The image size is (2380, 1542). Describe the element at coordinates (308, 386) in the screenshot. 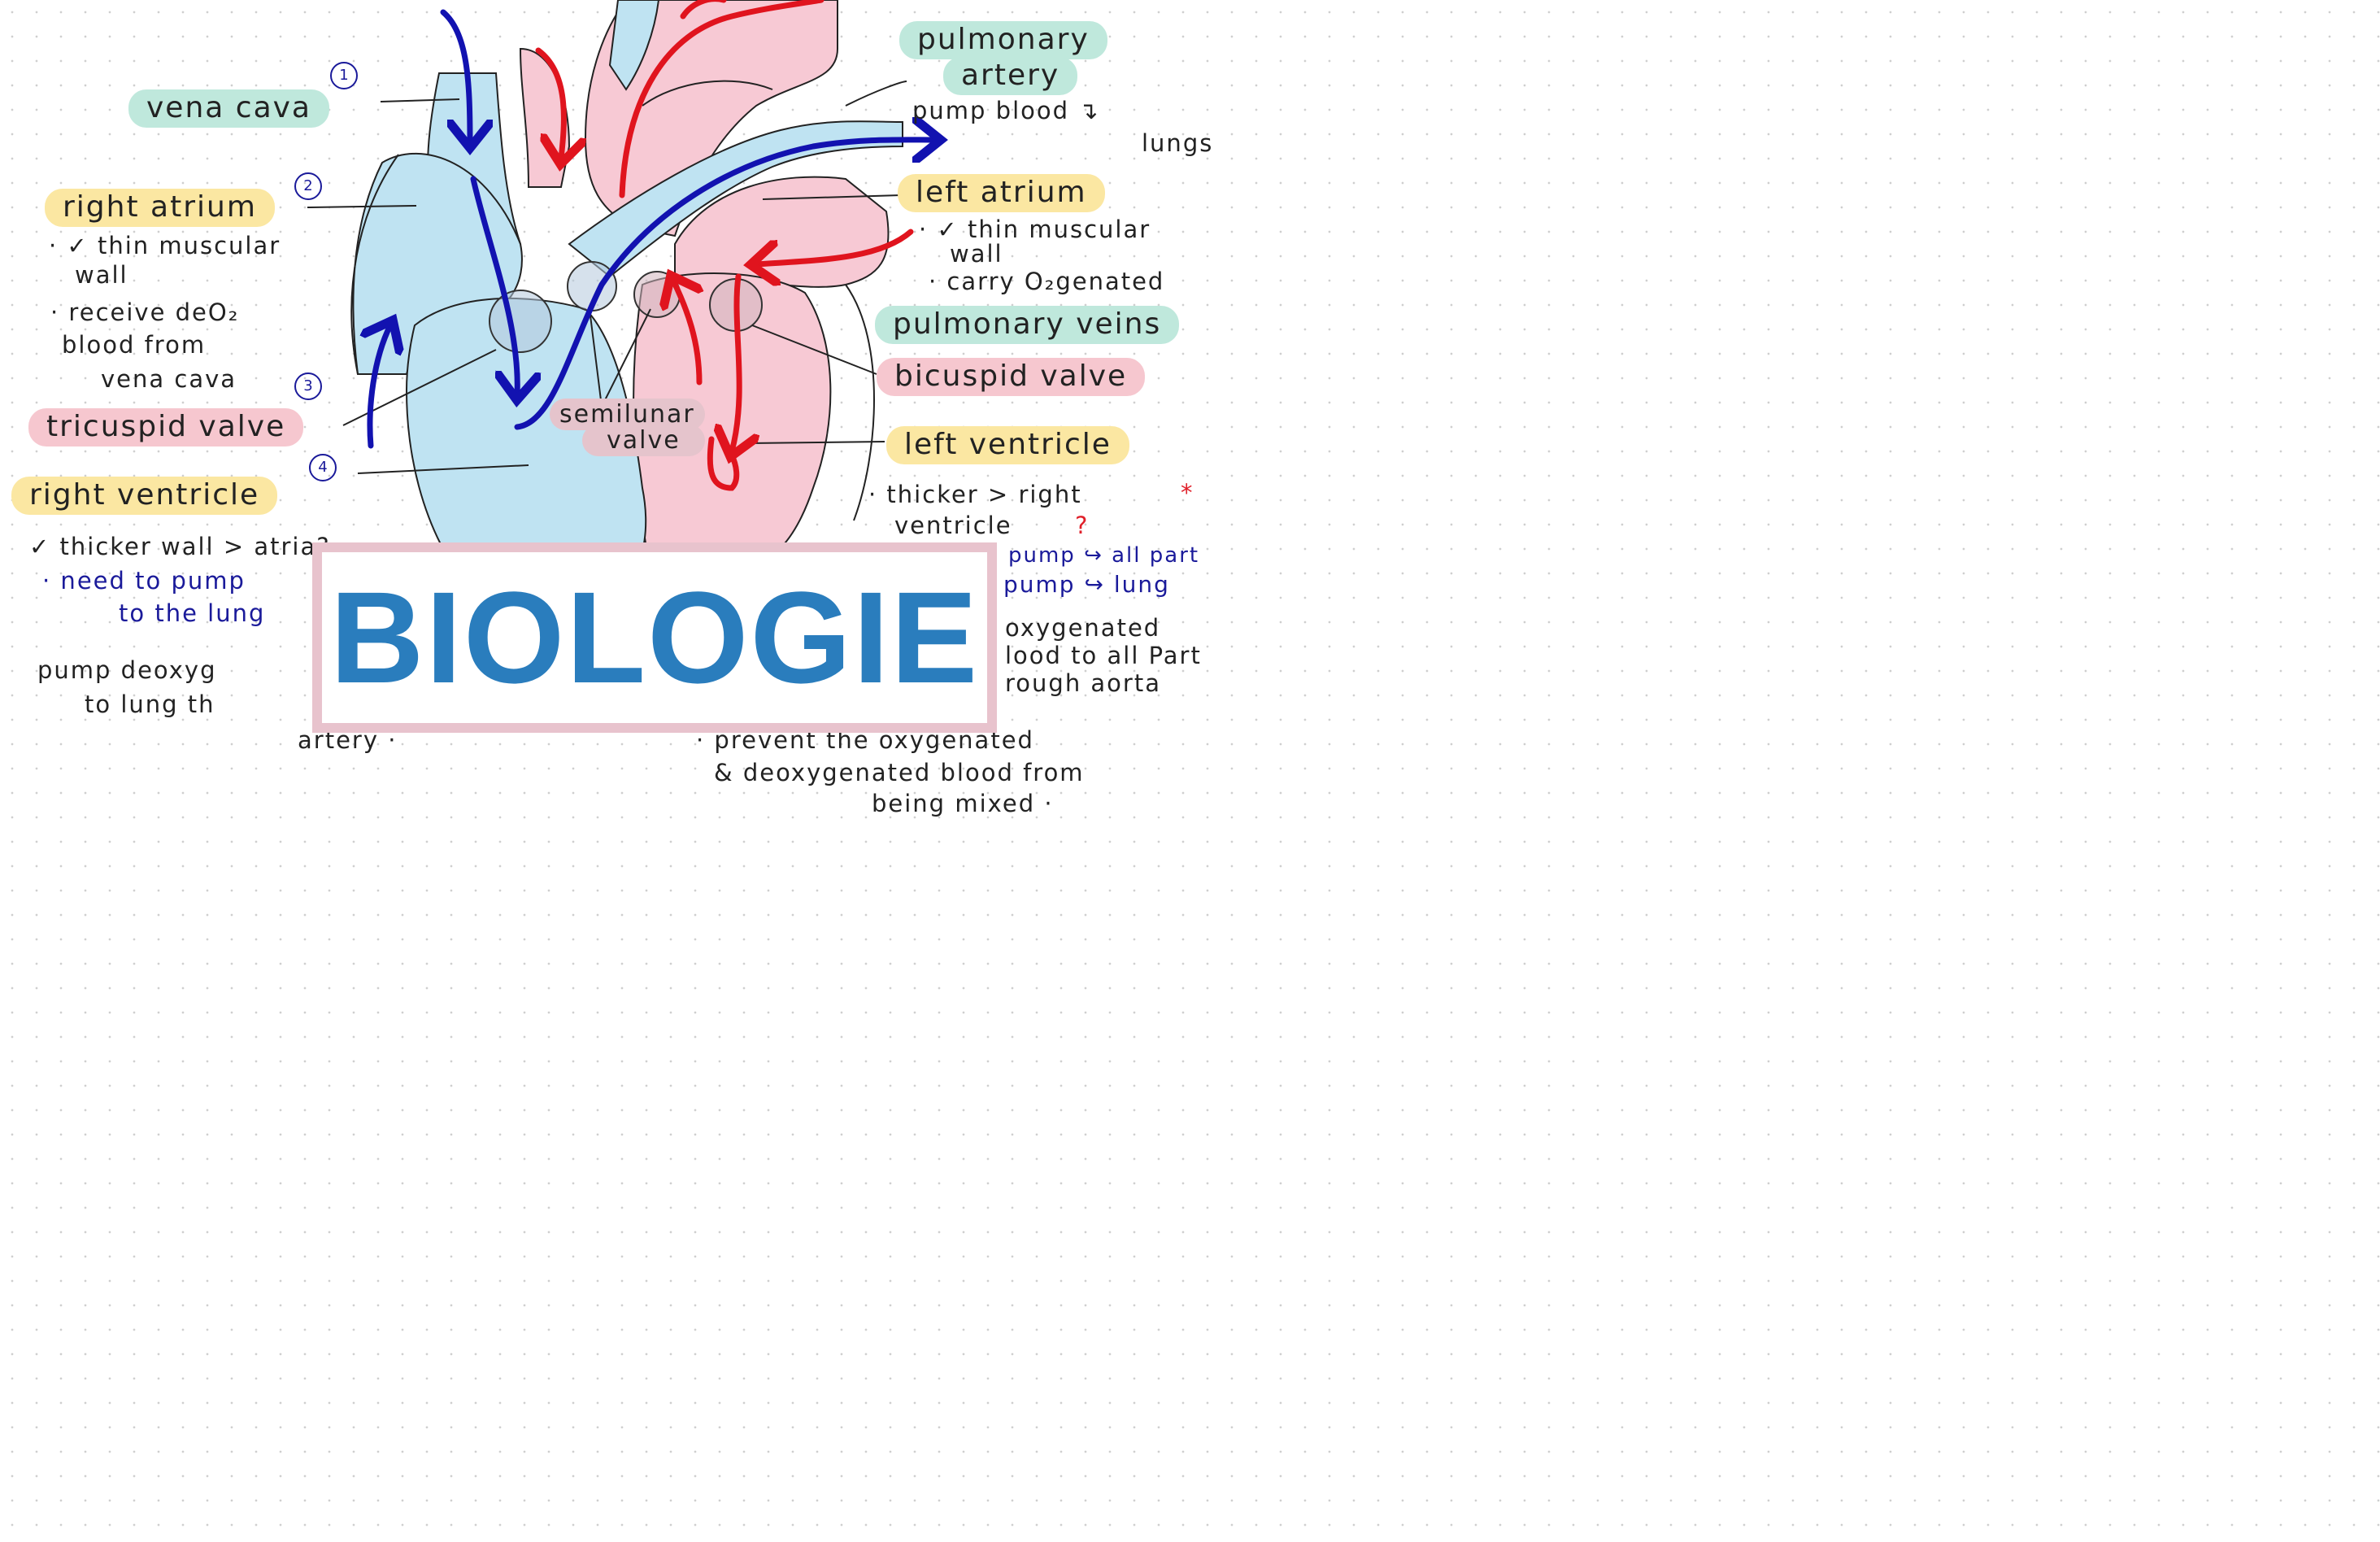

I see `marker-3: 3` at that location.